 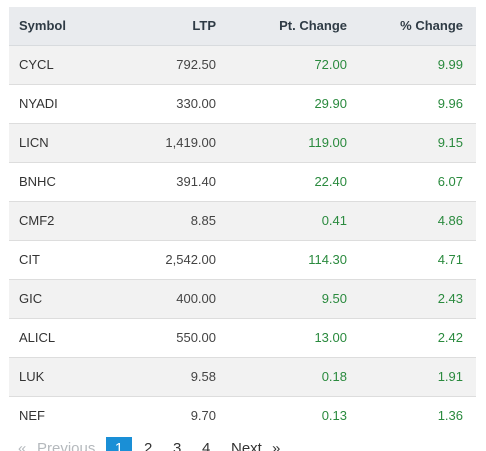 I want to click on cell-ltp: 550.00, so click(x=169, y=337).